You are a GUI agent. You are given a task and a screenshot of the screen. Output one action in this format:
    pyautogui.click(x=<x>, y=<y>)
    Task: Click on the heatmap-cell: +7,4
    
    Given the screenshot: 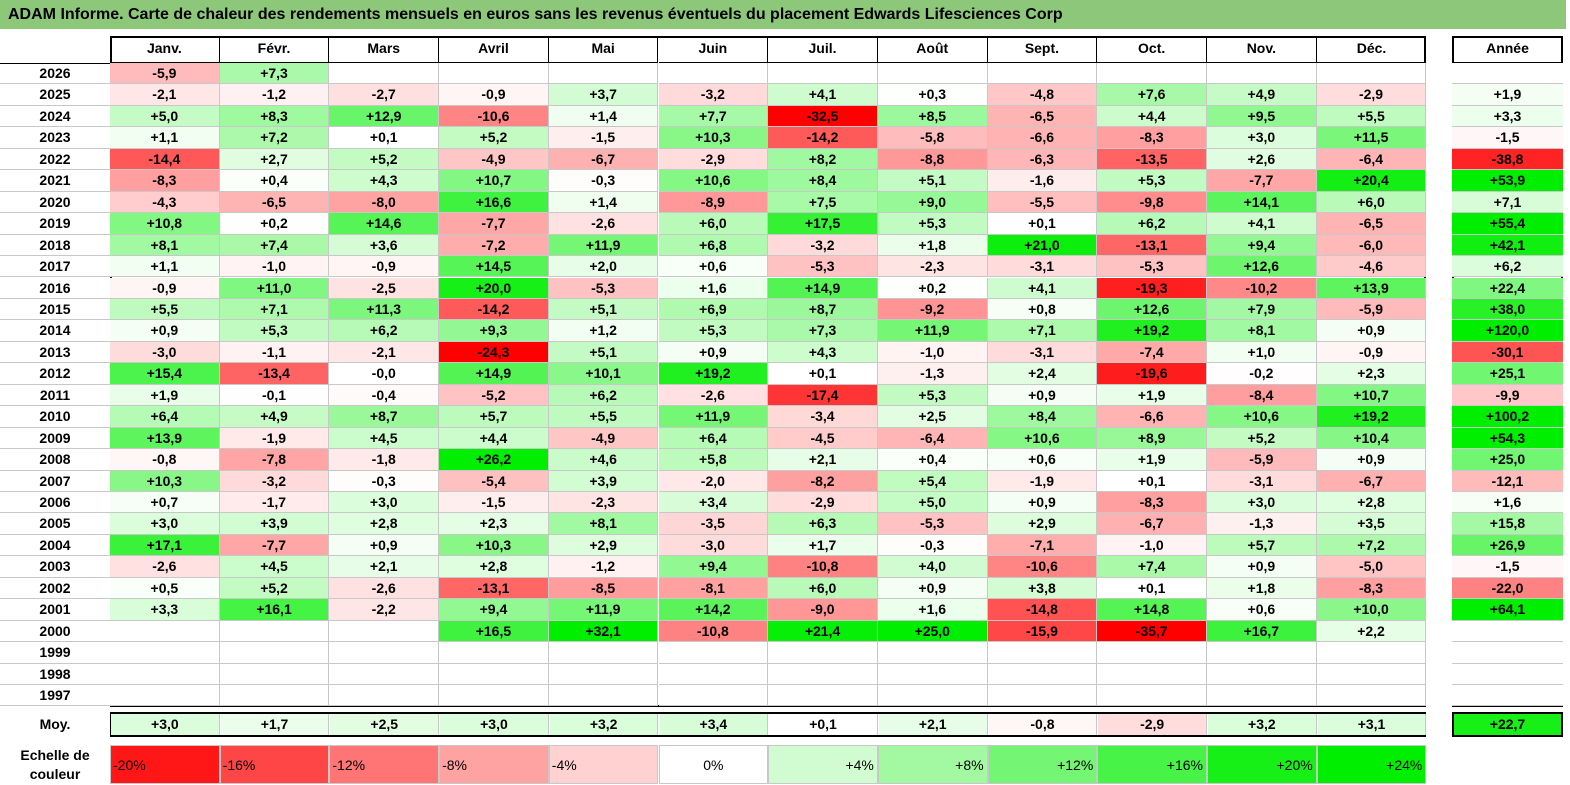 What is the action you would take?
    pyautogui.click(x=1152, y=567)
    